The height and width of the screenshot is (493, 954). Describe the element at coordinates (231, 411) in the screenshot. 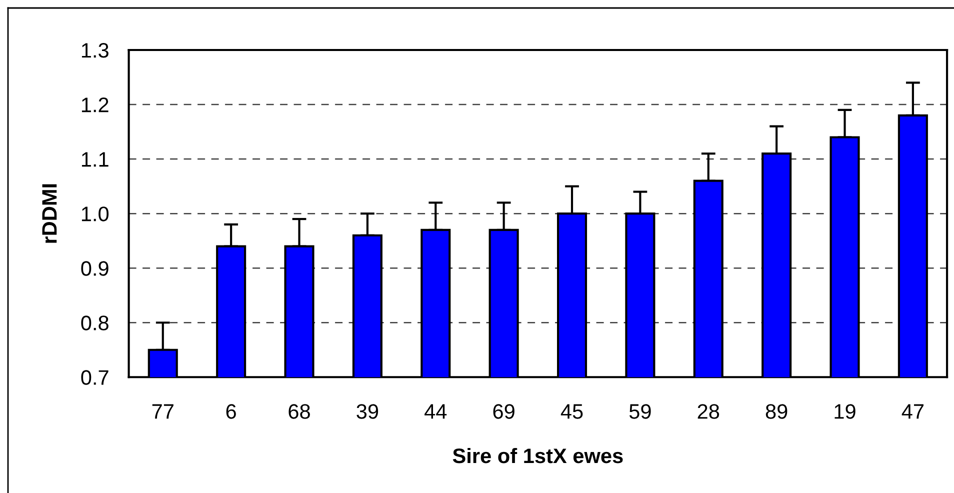

I see `x-tick-label: 6` at that location.